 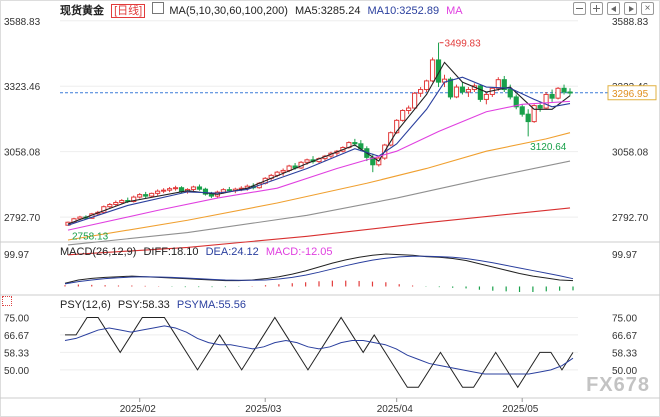 I want to click on psy-tick-label-right: 58.33, so click(x=624, y=353).